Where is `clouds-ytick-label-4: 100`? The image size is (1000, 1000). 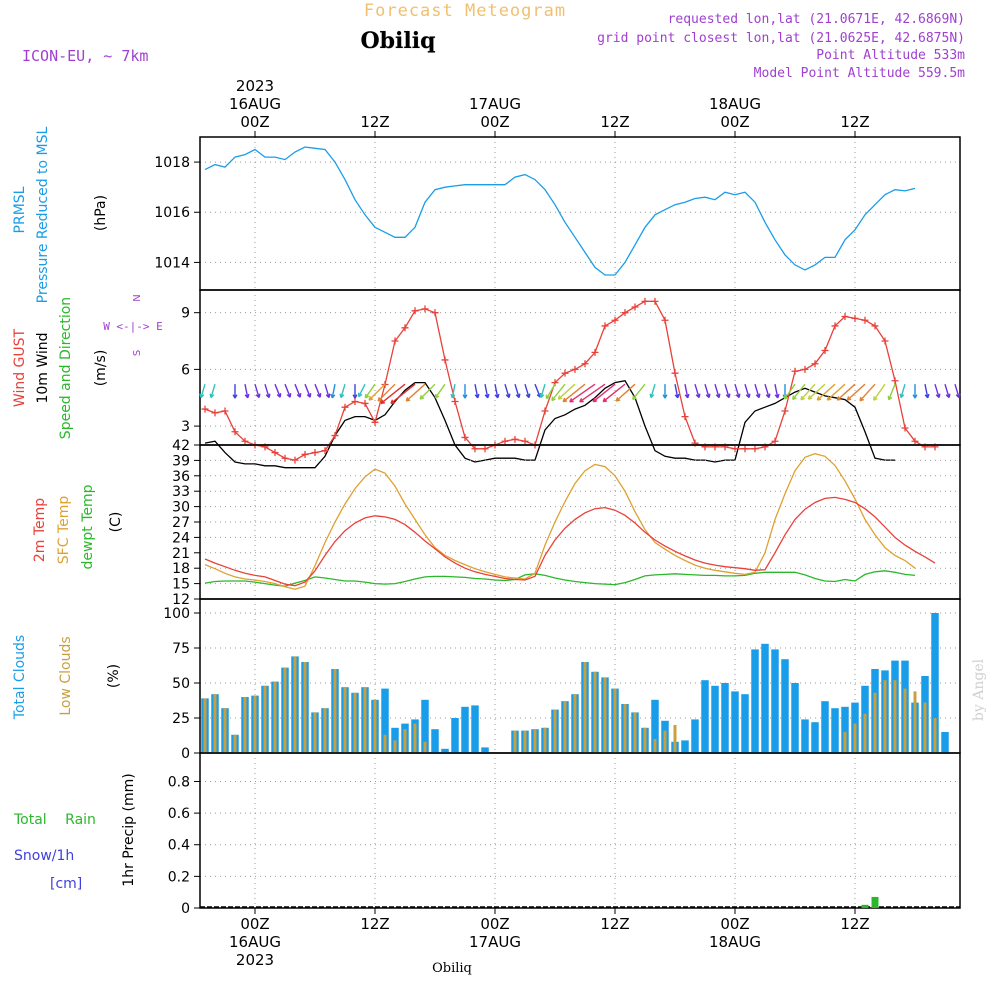 clouds-ytick-label-4: 100 is located at coordinates (176, 614).